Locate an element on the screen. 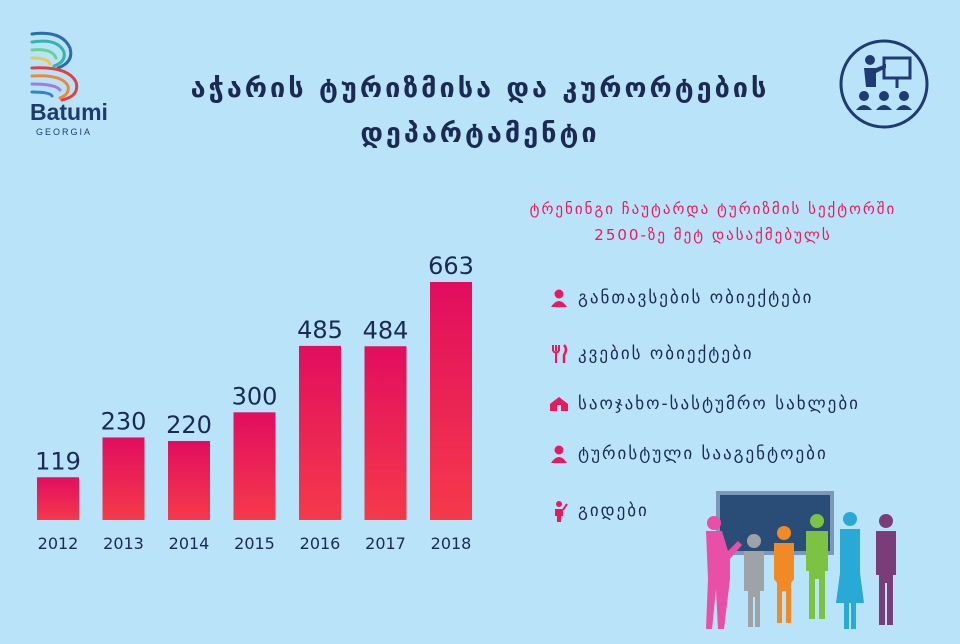 The width and height of the screenshot is (960, 644). guide-icon is located at coordinates (561, 511).